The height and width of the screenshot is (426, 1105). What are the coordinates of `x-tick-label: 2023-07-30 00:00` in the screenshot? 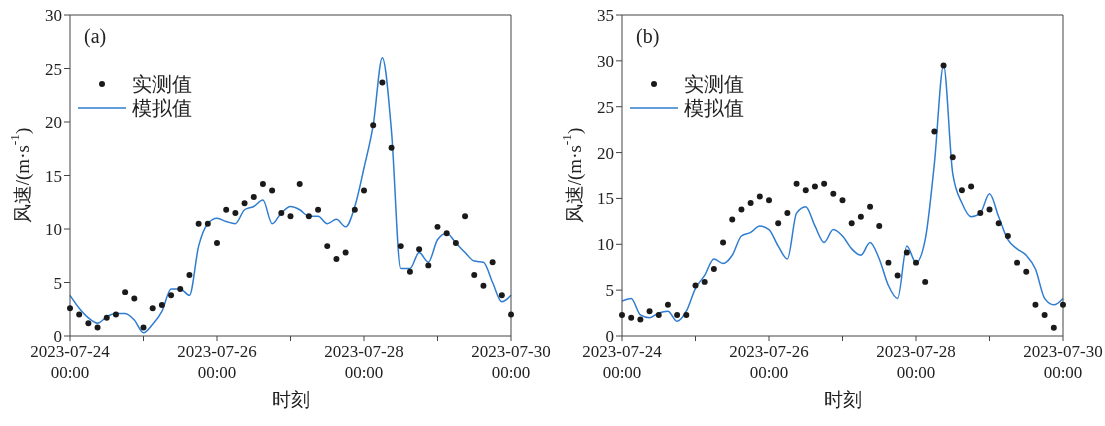 It's located at (511, 362).